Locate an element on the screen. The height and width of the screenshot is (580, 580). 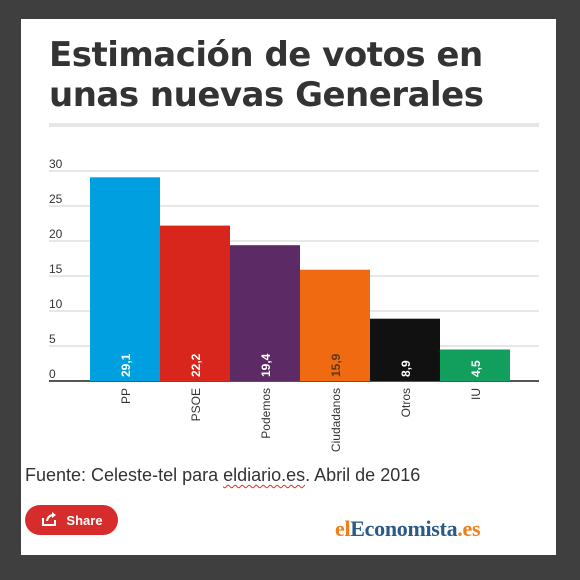
y-tick-label: 5 is located at coordinates (52, 339).